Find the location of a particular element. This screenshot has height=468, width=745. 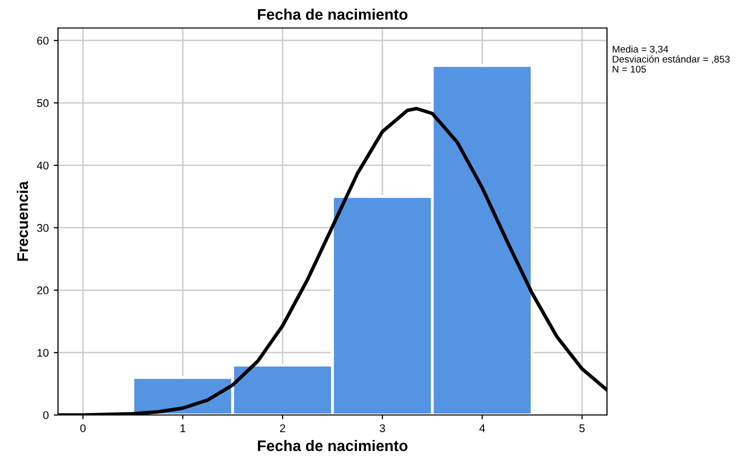

x-tick-label: 4 is located at coordinates (482, 428).